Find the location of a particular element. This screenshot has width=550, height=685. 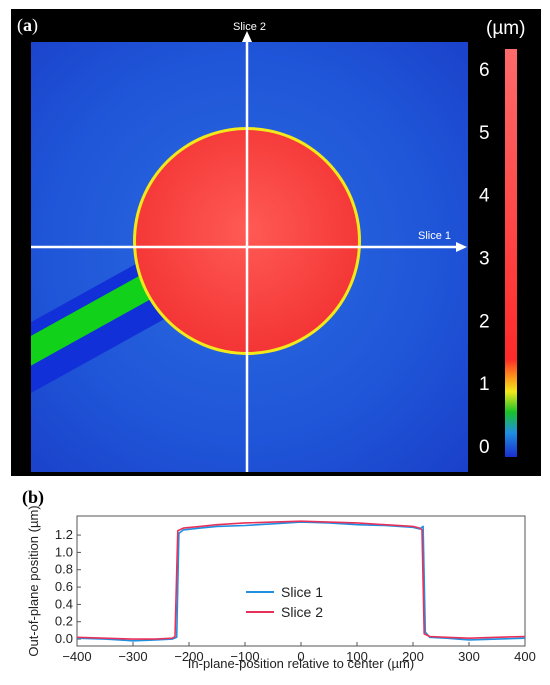

x-axis-ticks: −400 −300 −200 −100 0 100 200 300 400 is located at coordinates (299, 653).